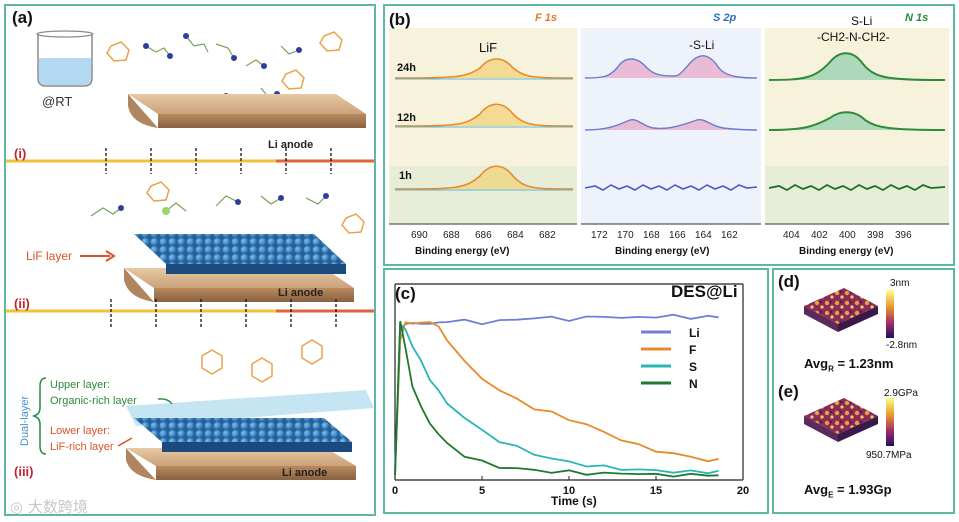 The width and height of the screenshot is (959, 522). What do you see at coordinates (515, 235) in the screenshot?
I see `f1s-tick-3: 684` at bounding box center [515, 235].